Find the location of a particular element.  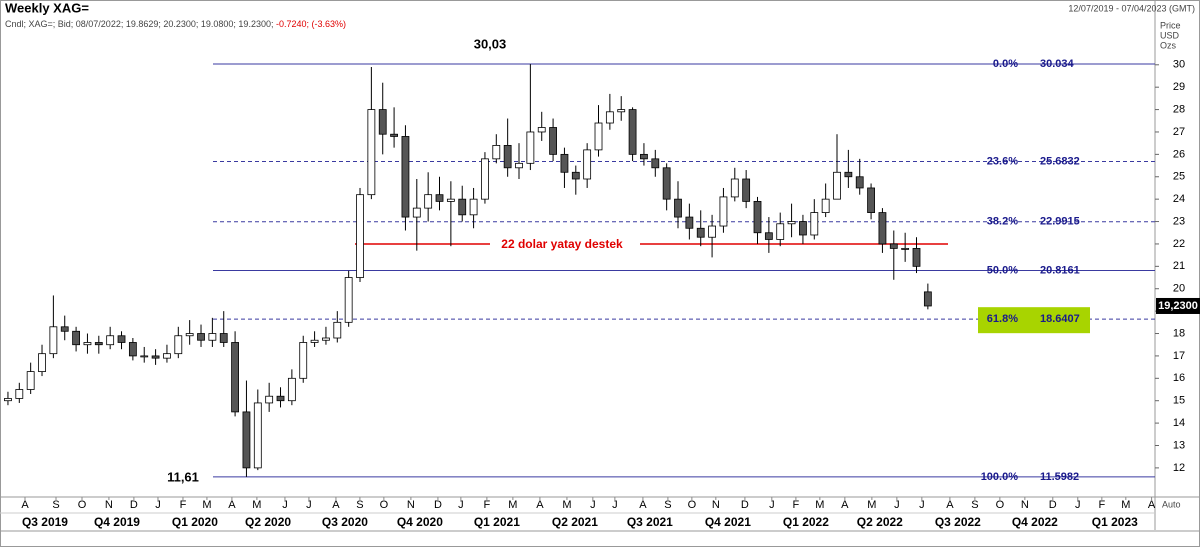

price-tag-label: 19,2300 is located at coordinates (1178, 306).